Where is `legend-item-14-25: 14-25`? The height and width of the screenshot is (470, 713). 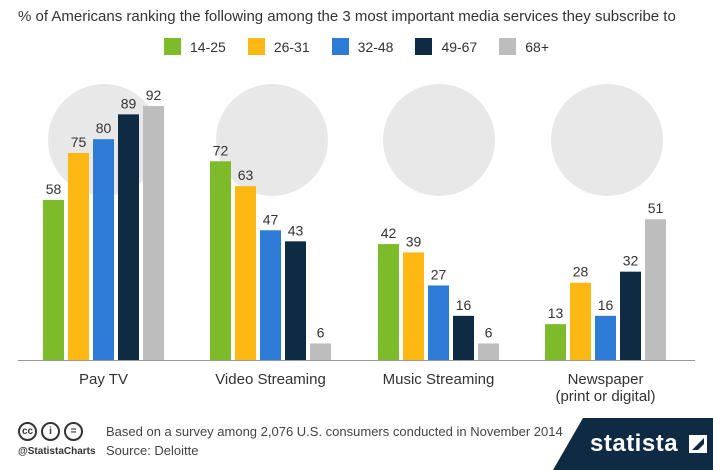
legend-item-14-25: 14-25 is located at coordinates (195, 46).